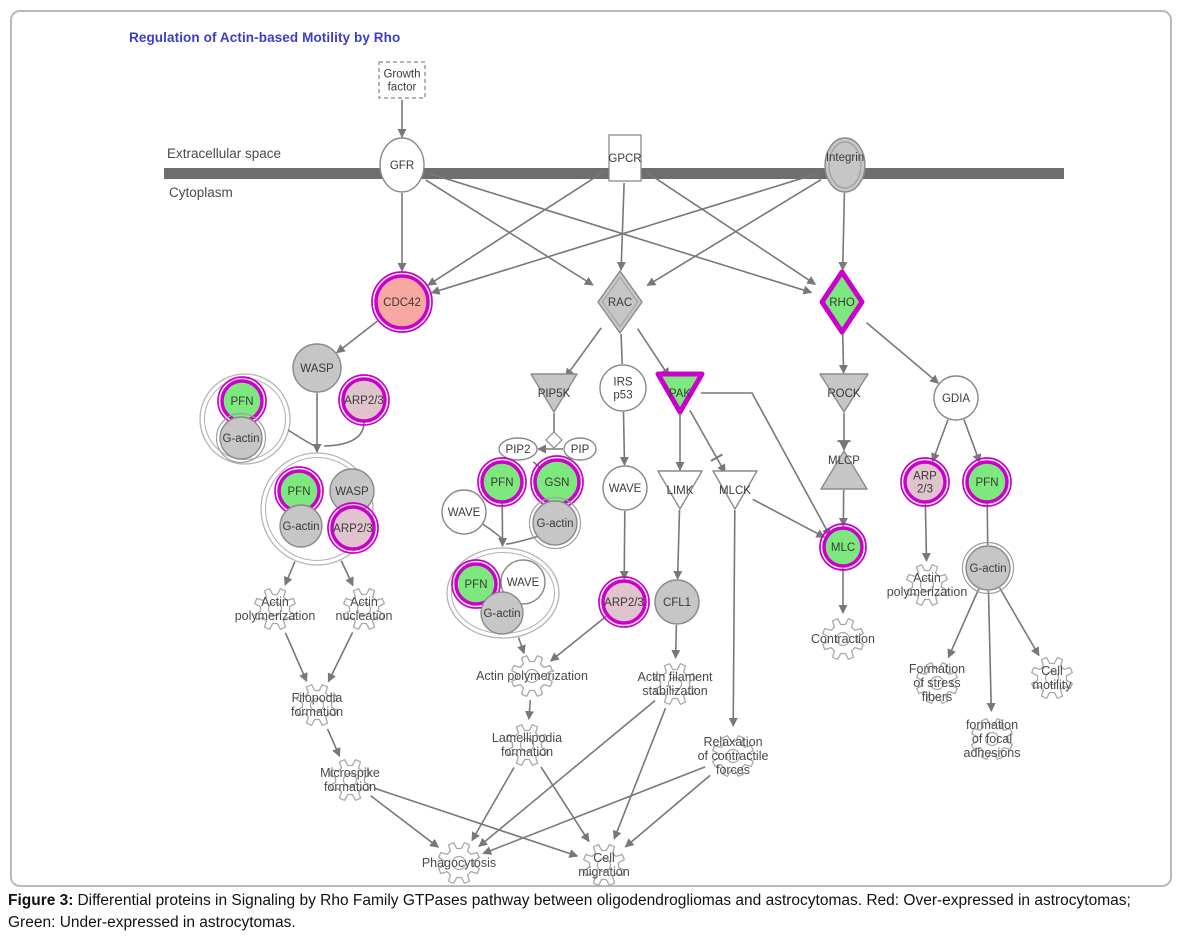 The image size is (1180, 941). I want to click on node-label-mlck: MLCK, so click(735, 491).